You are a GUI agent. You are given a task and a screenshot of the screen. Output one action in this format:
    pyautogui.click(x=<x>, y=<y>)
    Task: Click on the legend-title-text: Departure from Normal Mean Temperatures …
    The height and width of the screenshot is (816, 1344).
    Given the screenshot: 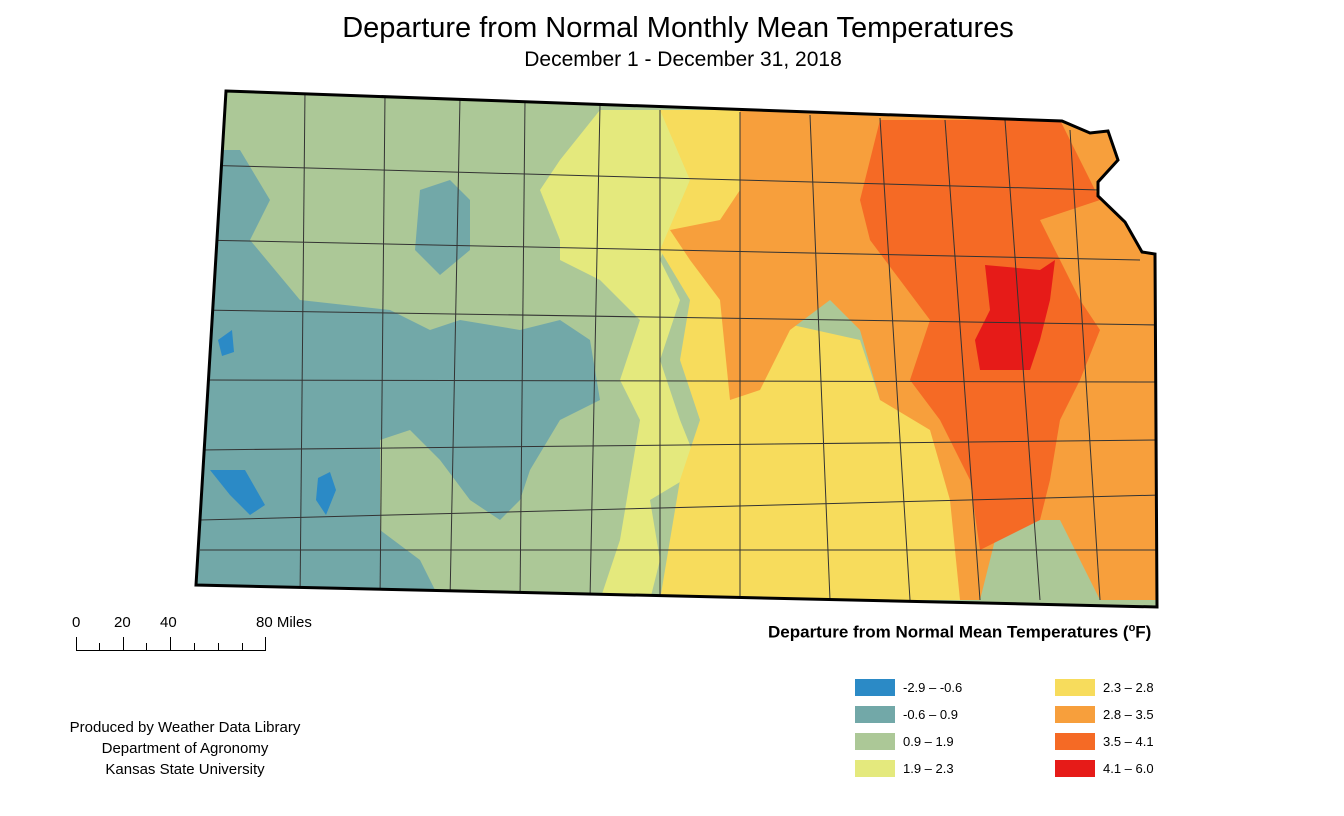 What is the action you would take?
    pyautogui.click(x=948, y=632)
    